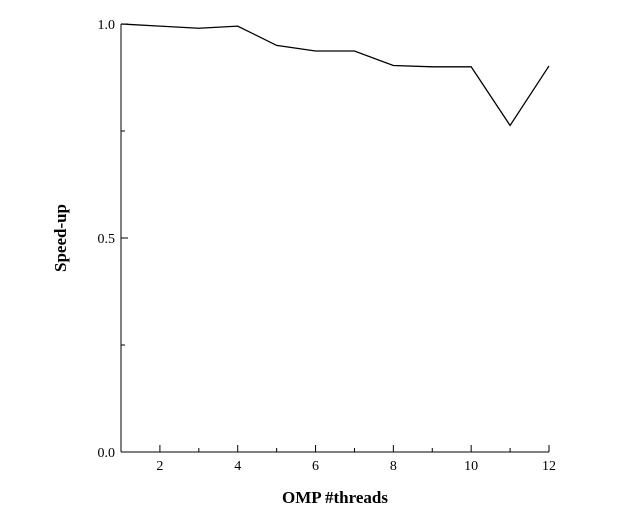  What do you see at coordinates (335, 497) in the screenshot?
I see `x-axis-title: OMP #threads` at bounding box center [335, 497].